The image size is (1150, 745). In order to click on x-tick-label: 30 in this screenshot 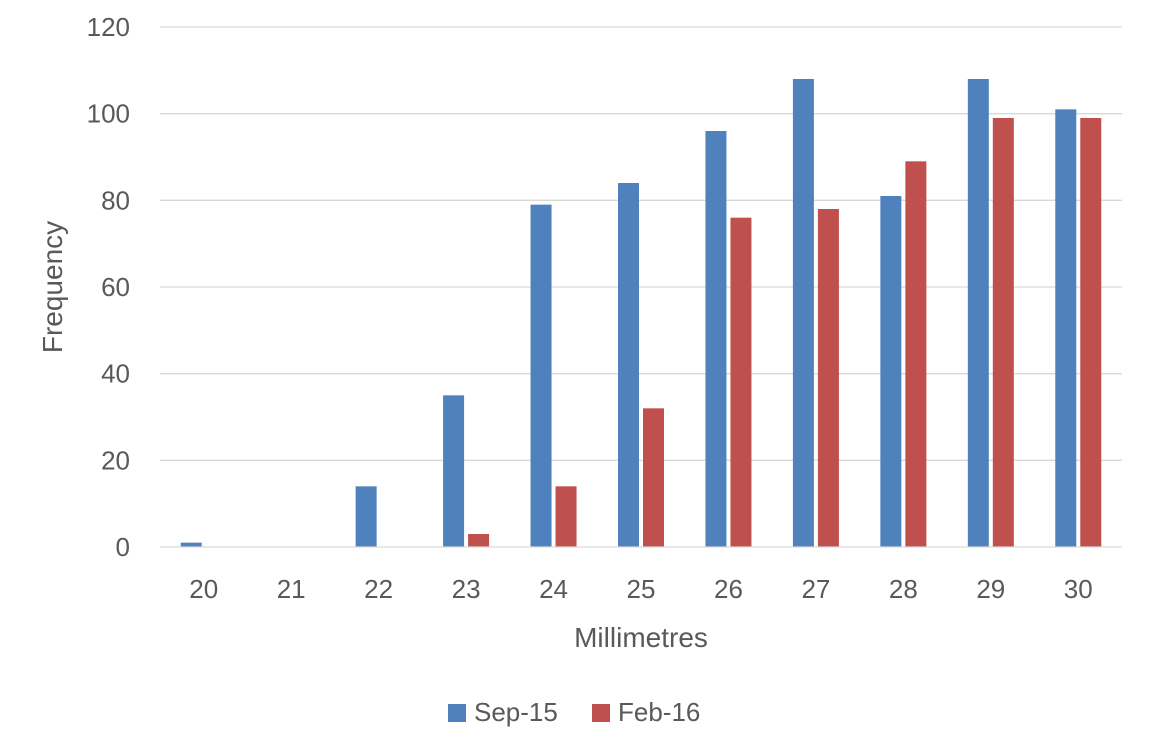, I will do `click(1078, 589)`.